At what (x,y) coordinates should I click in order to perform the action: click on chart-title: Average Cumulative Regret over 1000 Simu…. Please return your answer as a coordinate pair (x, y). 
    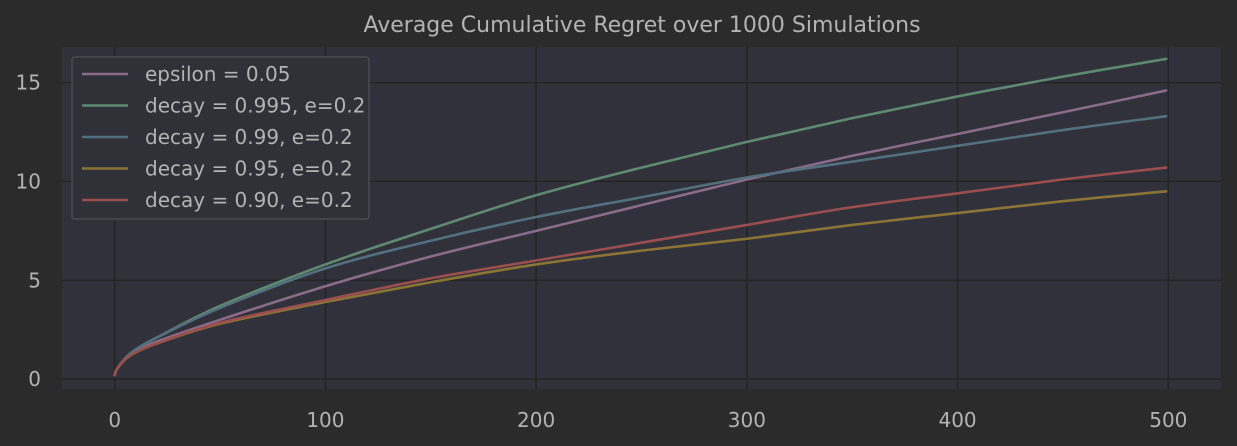
    Looking at the image, I should click on (641, 25).